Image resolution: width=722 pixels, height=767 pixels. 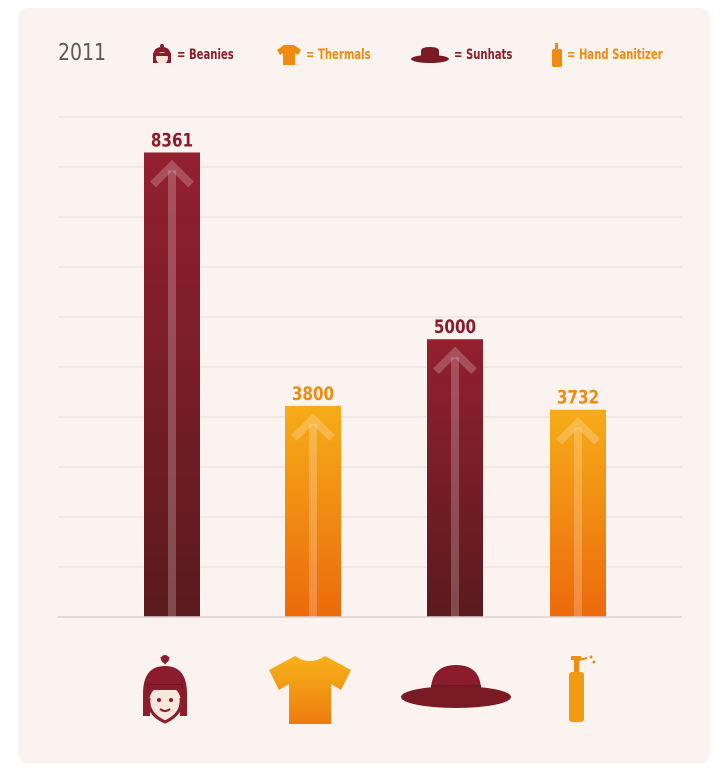 I want to click on bar-hand-sanitizer, so click(x=578, y=513).